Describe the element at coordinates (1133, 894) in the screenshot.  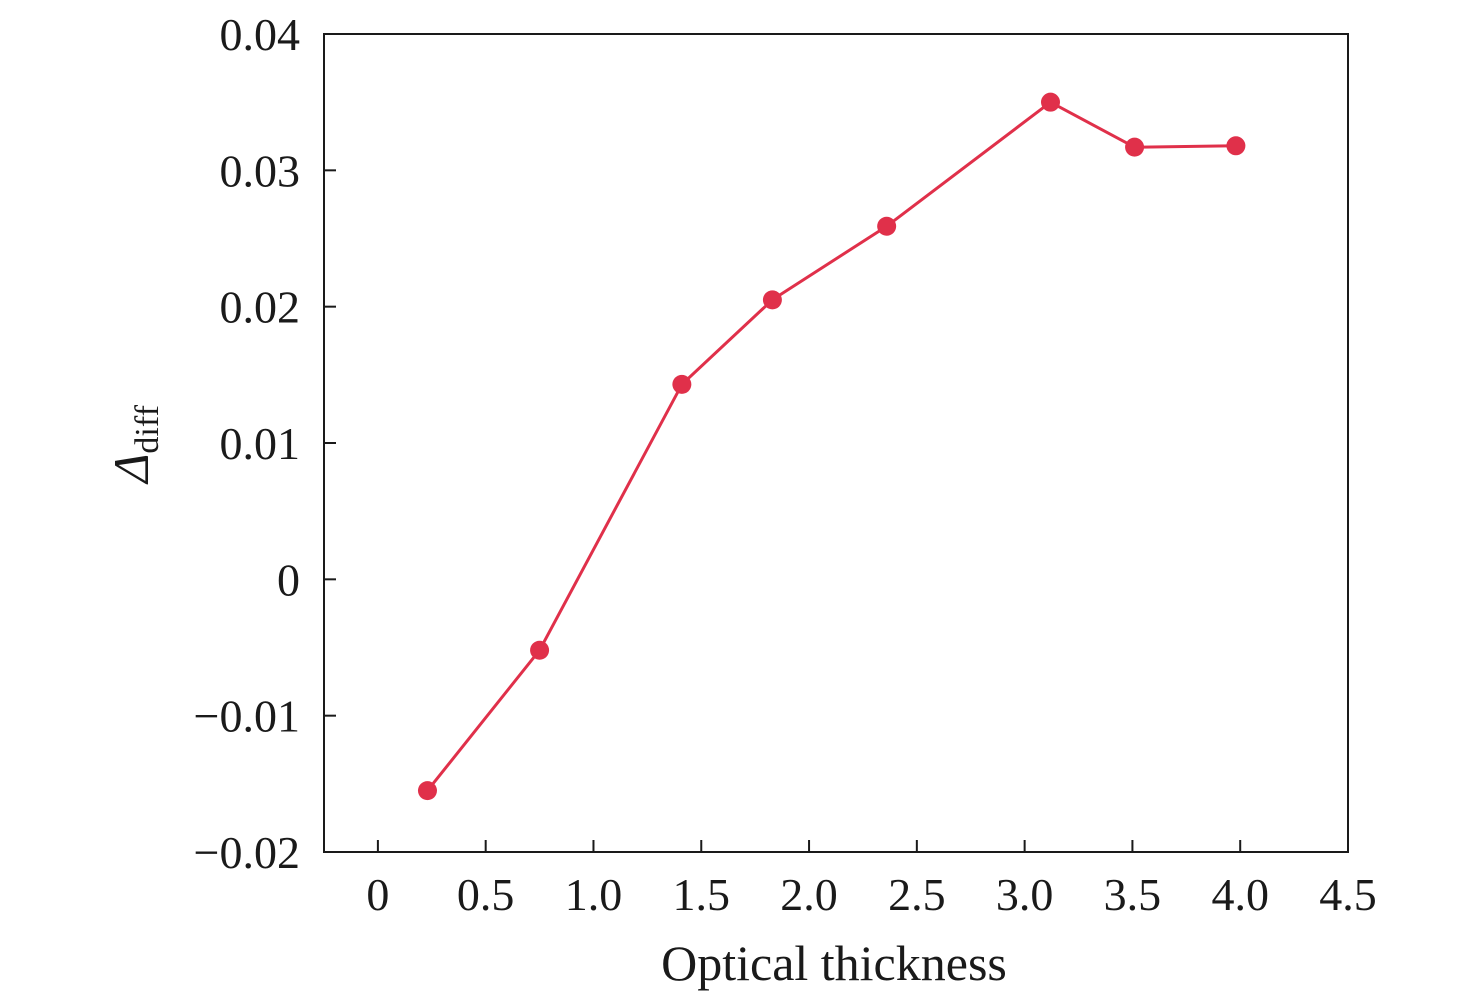
I see `x-tick-label: 3.5` at that location.